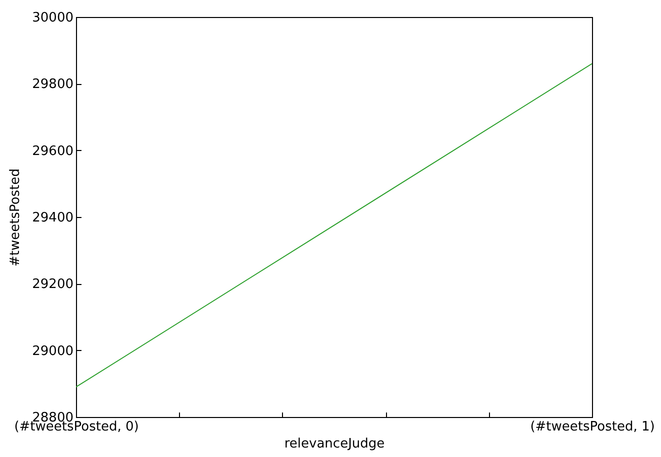 The height and width of the screenshot is (457, 661). Describe the element at coordinates (53, 18) in the screenshot. I see `y-tick-label: 30000` at that location.